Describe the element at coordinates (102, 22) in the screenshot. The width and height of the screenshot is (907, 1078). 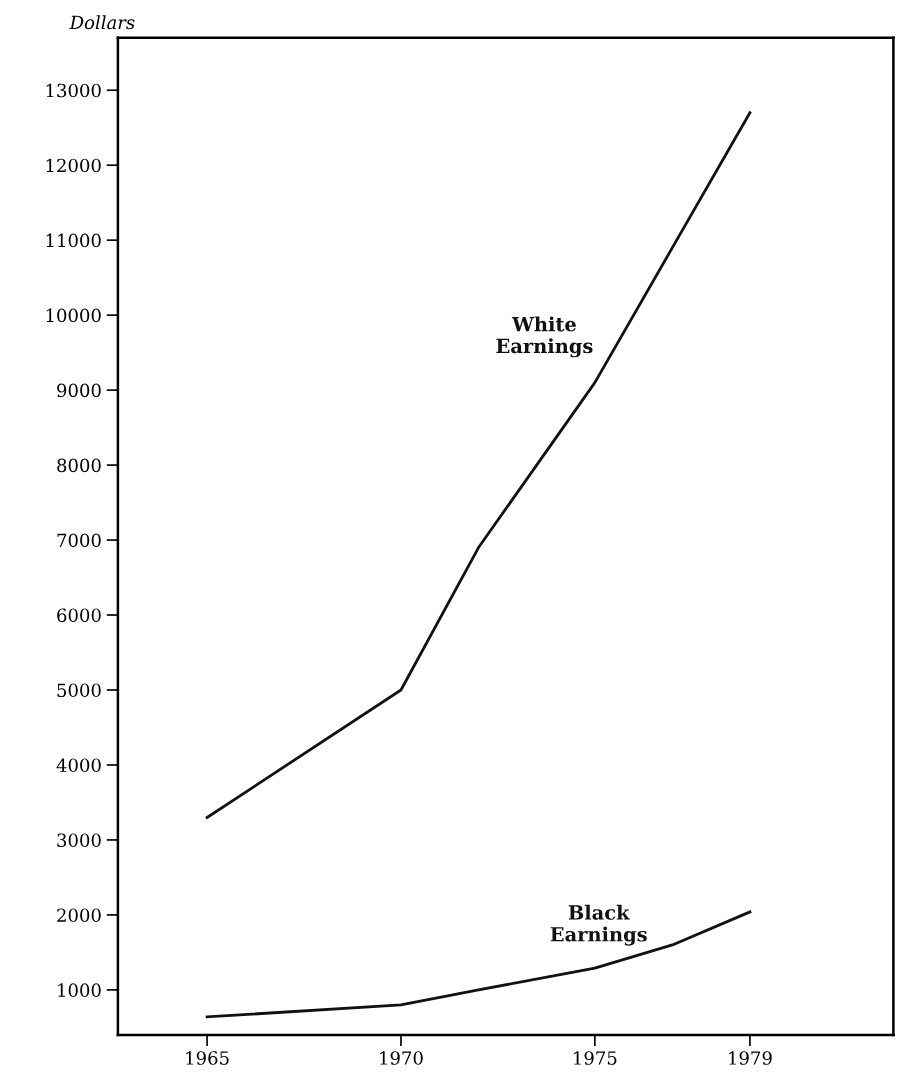
I see `y-axis-title: Dollars` at that location.